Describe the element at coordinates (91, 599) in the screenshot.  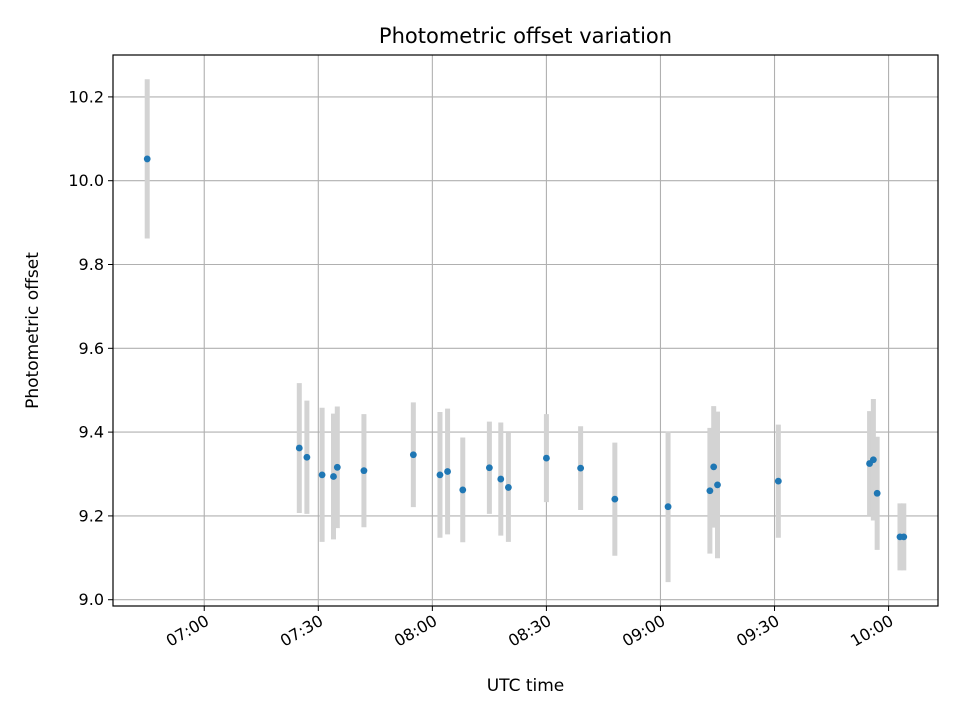
I see `y-tick-label: 9.0` at that location.